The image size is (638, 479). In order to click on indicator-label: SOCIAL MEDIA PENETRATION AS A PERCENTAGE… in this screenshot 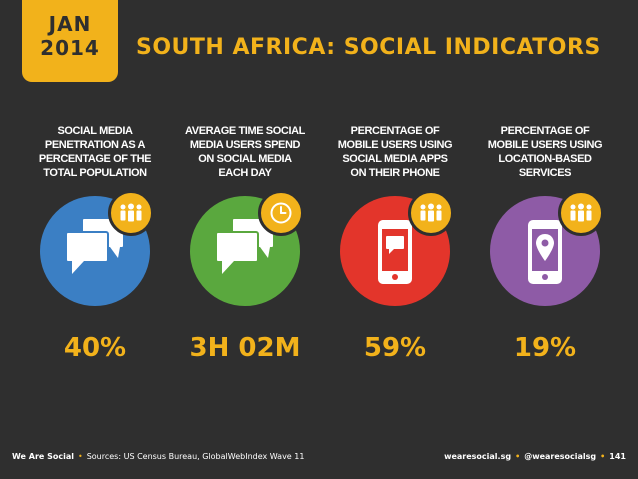, I will do `click(95, 152)`.